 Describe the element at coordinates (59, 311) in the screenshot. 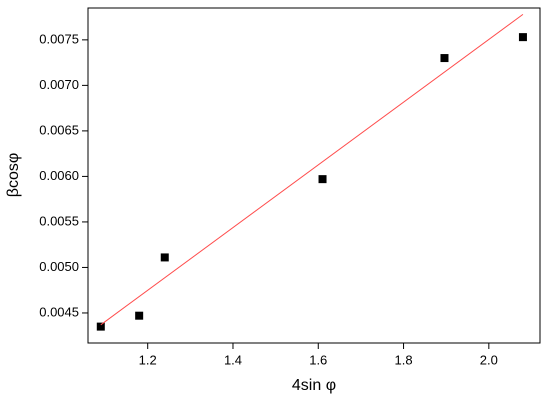

I see `y-tick-label: 0.0045` at that location.